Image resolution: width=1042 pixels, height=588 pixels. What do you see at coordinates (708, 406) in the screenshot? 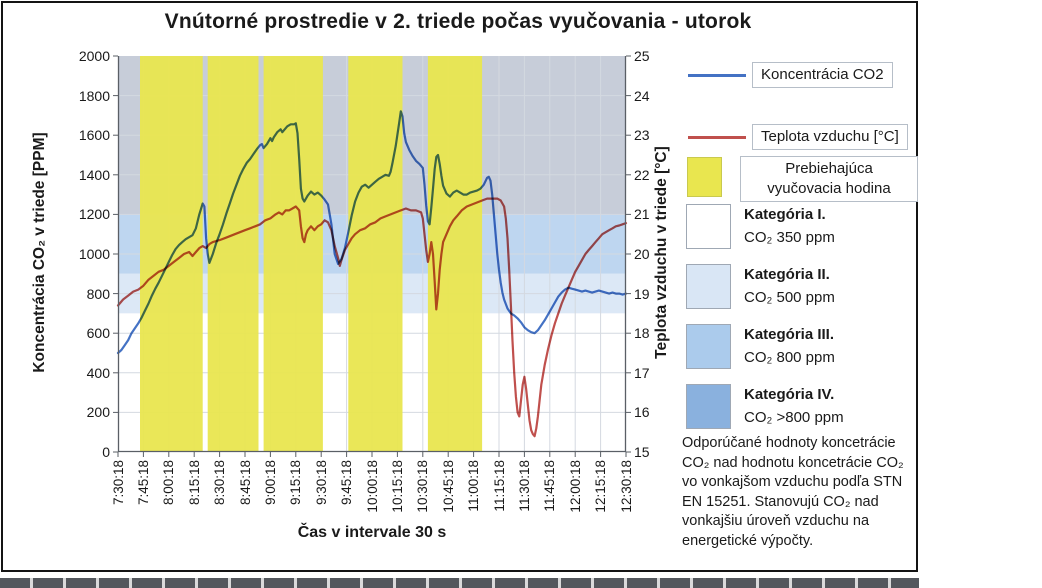
I see `category-4-swatch` at bounding box center [708, 406].